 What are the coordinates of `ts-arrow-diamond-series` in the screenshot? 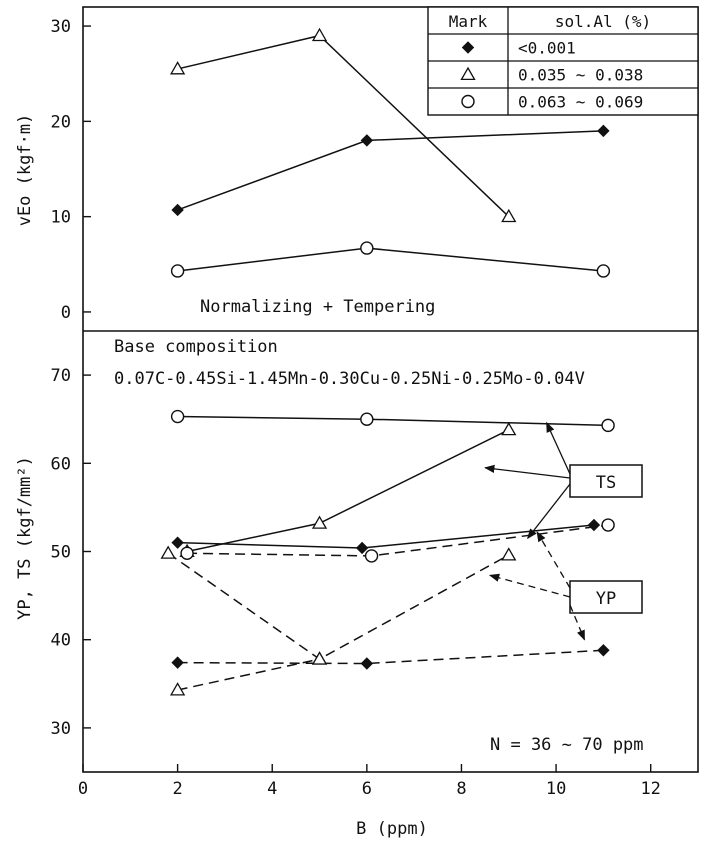 It's located at (549, 511).